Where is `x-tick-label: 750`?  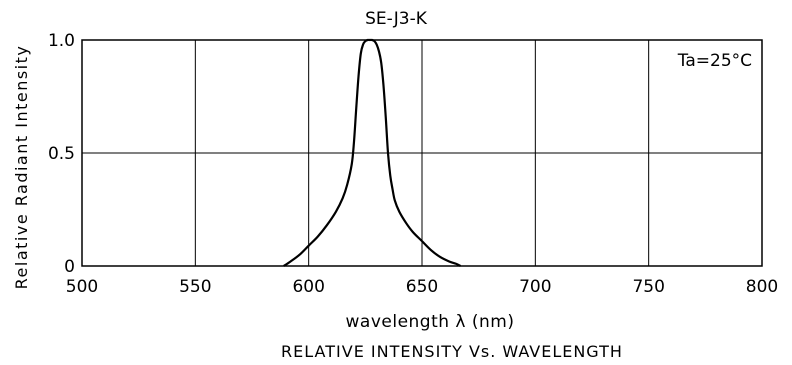
x-tick-label: 750 is located at coordinates (648, 287).